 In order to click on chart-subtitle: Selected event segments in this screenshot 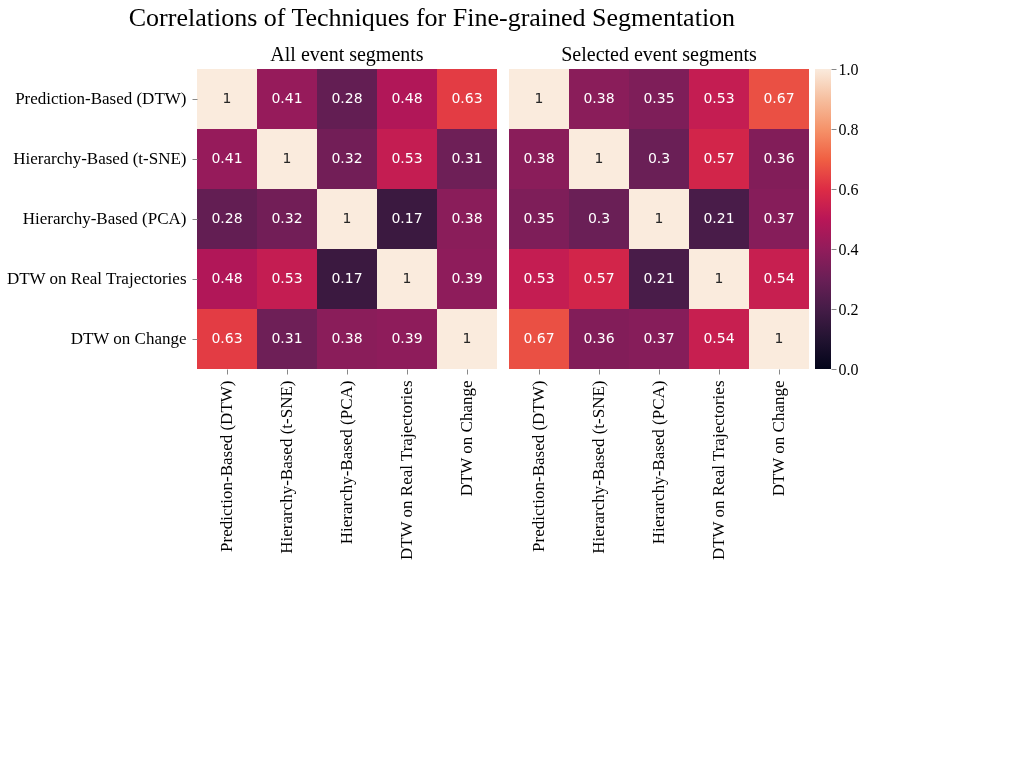, I will do `click(659, 54)`.